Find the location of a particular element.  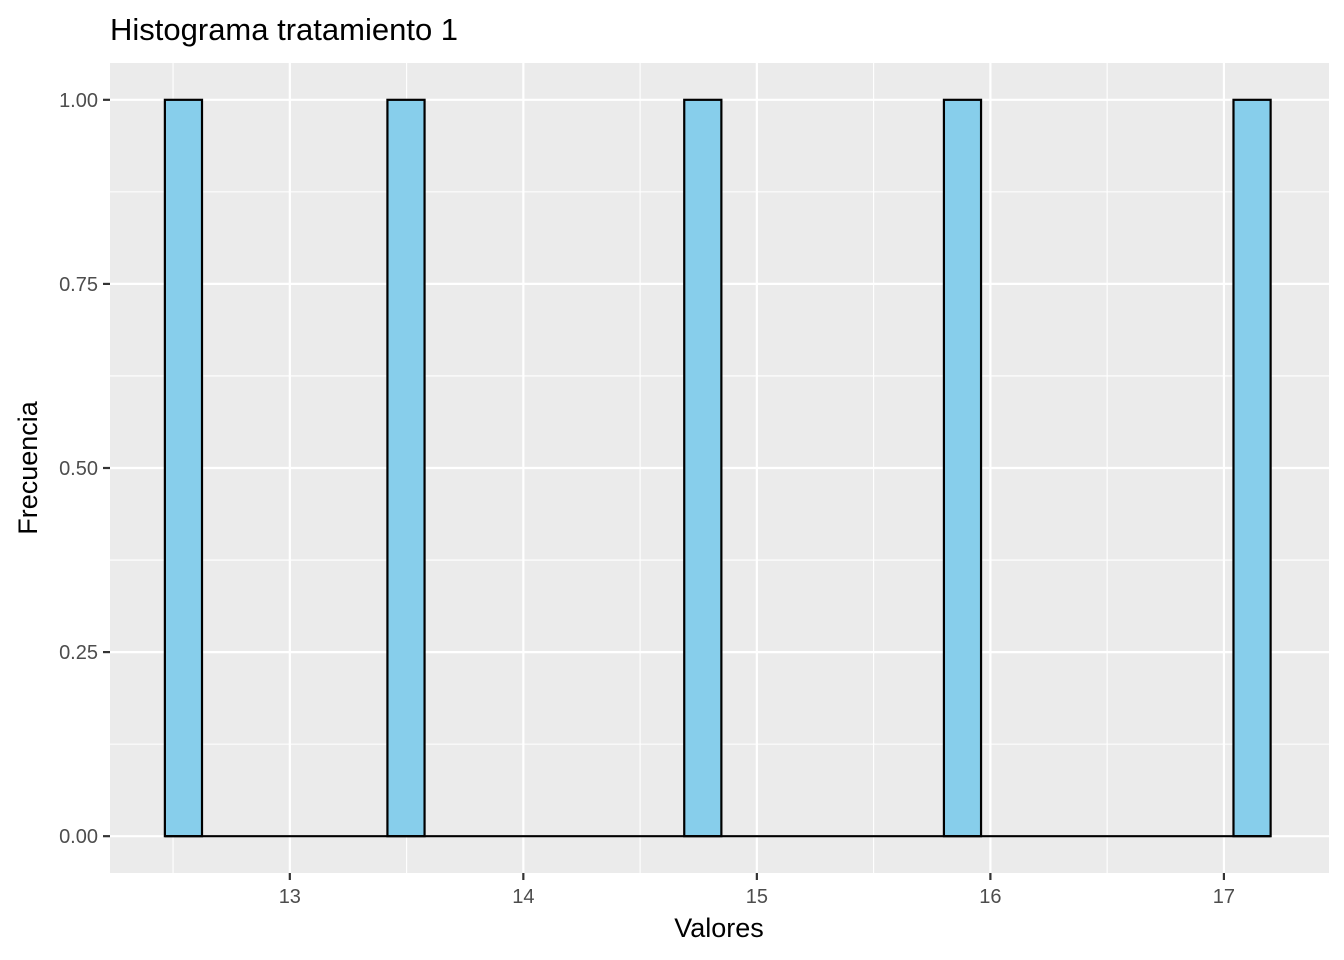

chart-title: Histograma tratamiento 1 is located at coordinates (284, 29).